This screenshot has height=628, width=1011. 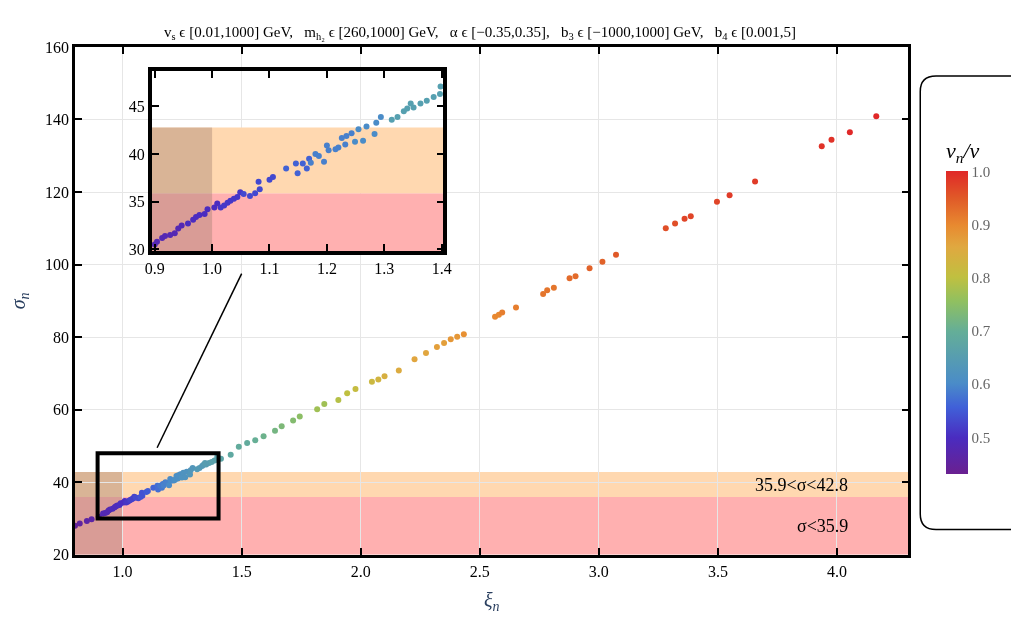 I want to click on x-tick-label: 0.9, so click(x=154, y=269).